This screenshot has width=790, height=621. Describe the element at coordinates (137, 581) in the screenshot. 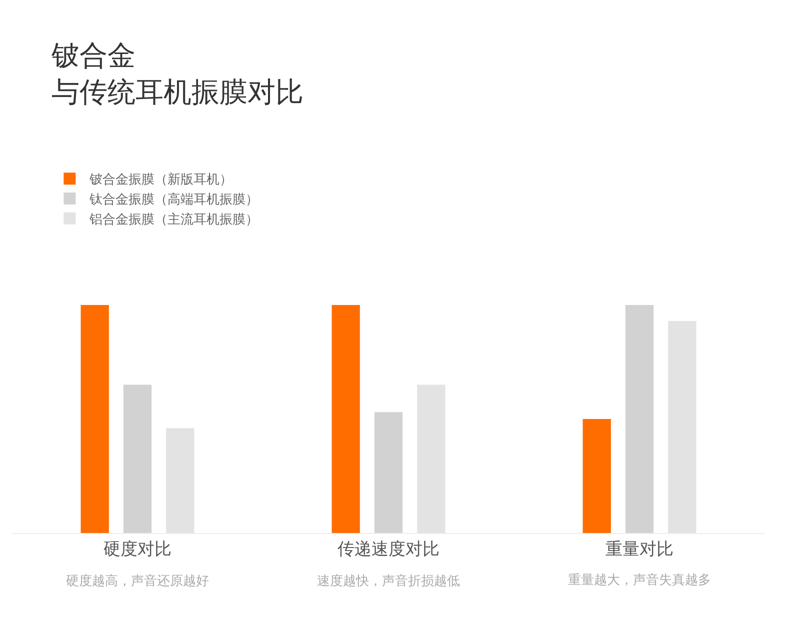

I see `text: 硬度越高，声音还原越好` at that location.